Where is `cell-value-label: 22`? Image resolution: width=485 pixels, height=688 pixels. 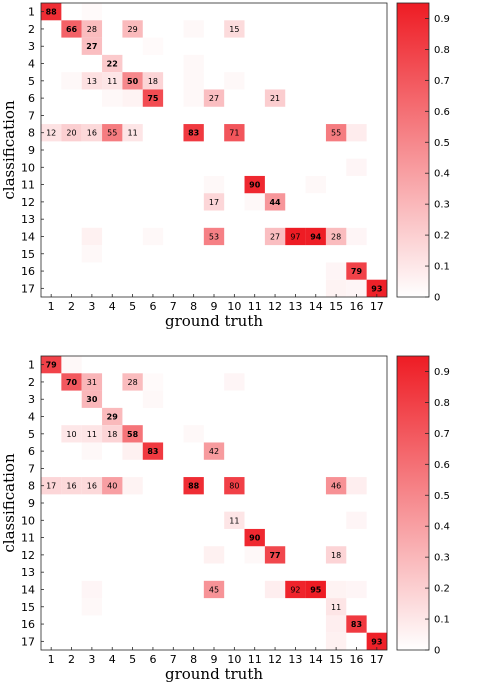
cell-value-label: 22 is located at coordinates (112, 64).